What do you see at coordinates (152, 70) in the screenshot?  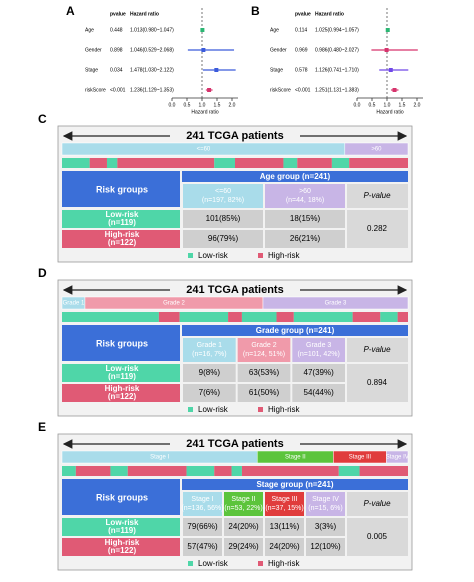 I see `hr-text: 1.478(1.030~2.122)` at bounding box center [152, 70].